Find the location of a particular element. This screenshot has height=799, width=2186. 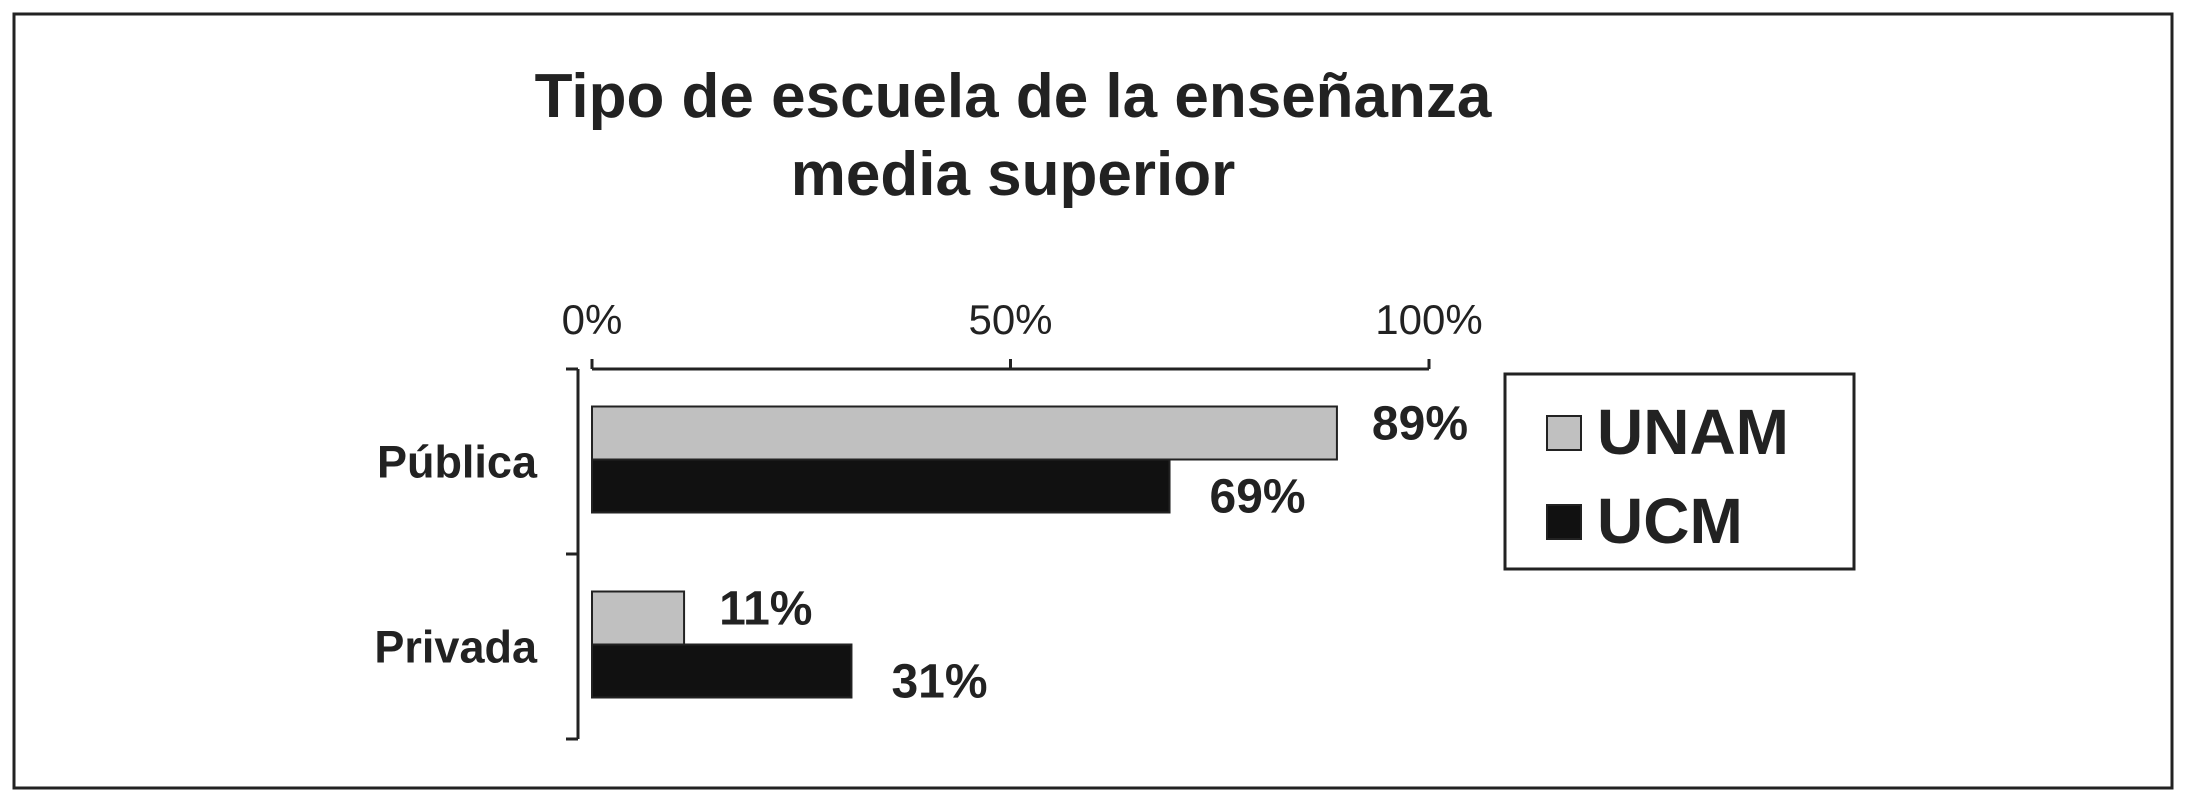

value-label: 11% is located at coordinates (765, 609).